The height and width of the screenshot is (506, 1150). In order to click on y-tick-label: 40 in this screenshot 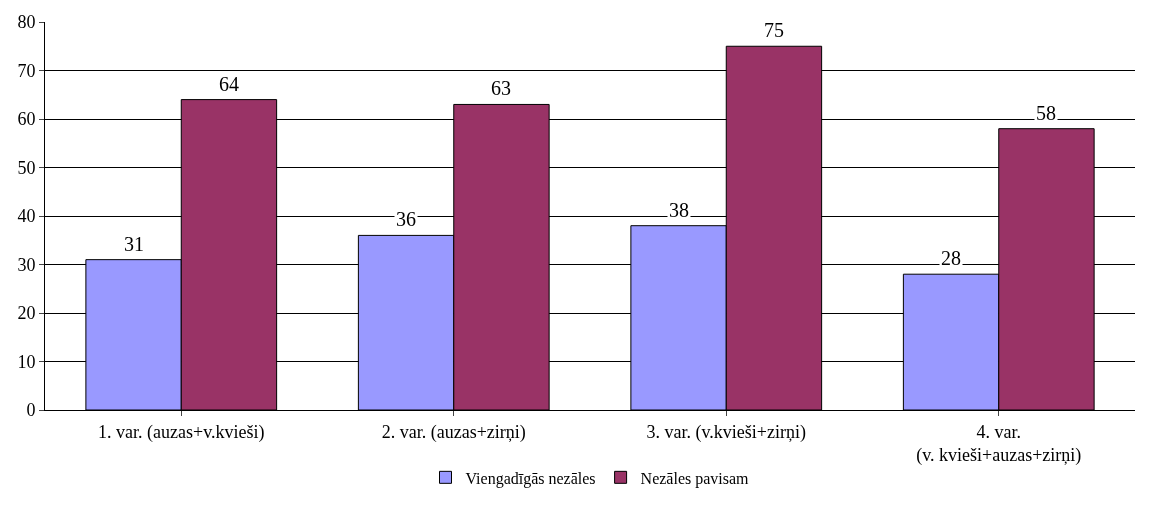, I will do `click(26, 216)`.